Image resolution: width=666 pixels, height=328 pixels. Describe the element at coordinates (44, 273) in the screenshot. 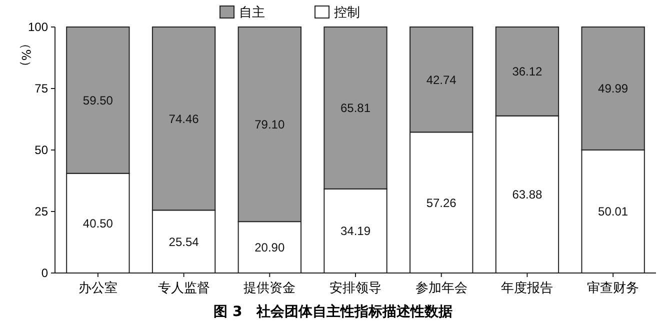

I see `y-tick-label: 0` at that location.